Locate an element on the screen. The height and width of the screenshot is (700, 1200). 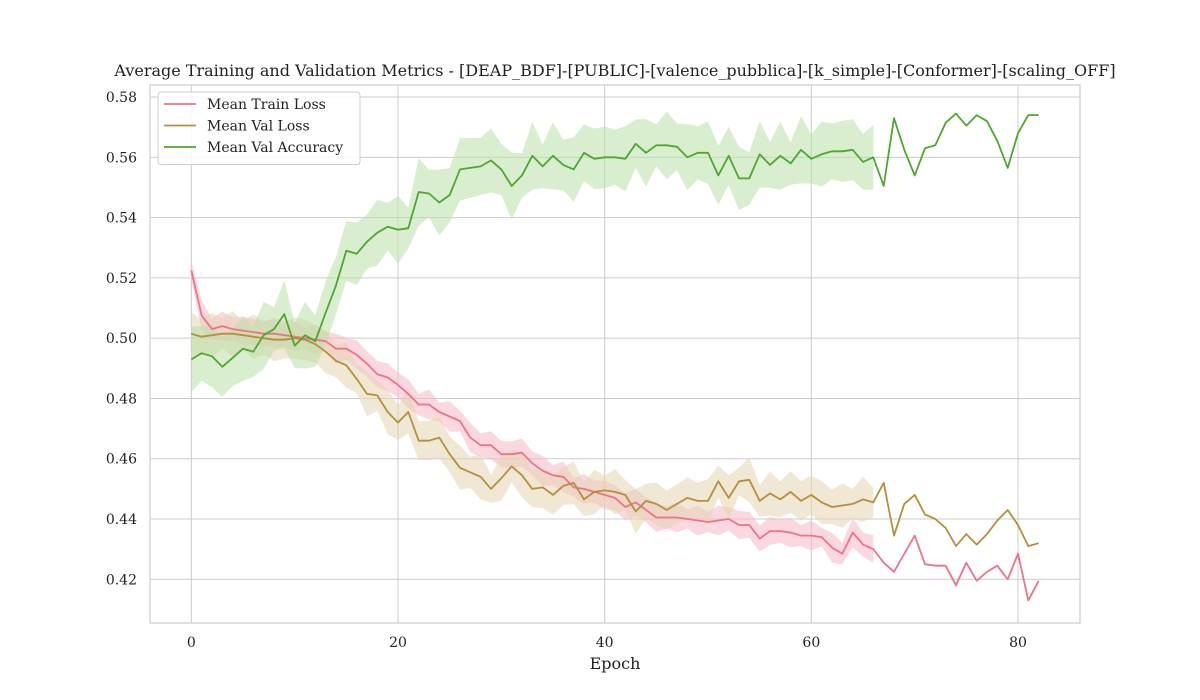
x-tick-label: 60 is located at coordinates (811, 643).